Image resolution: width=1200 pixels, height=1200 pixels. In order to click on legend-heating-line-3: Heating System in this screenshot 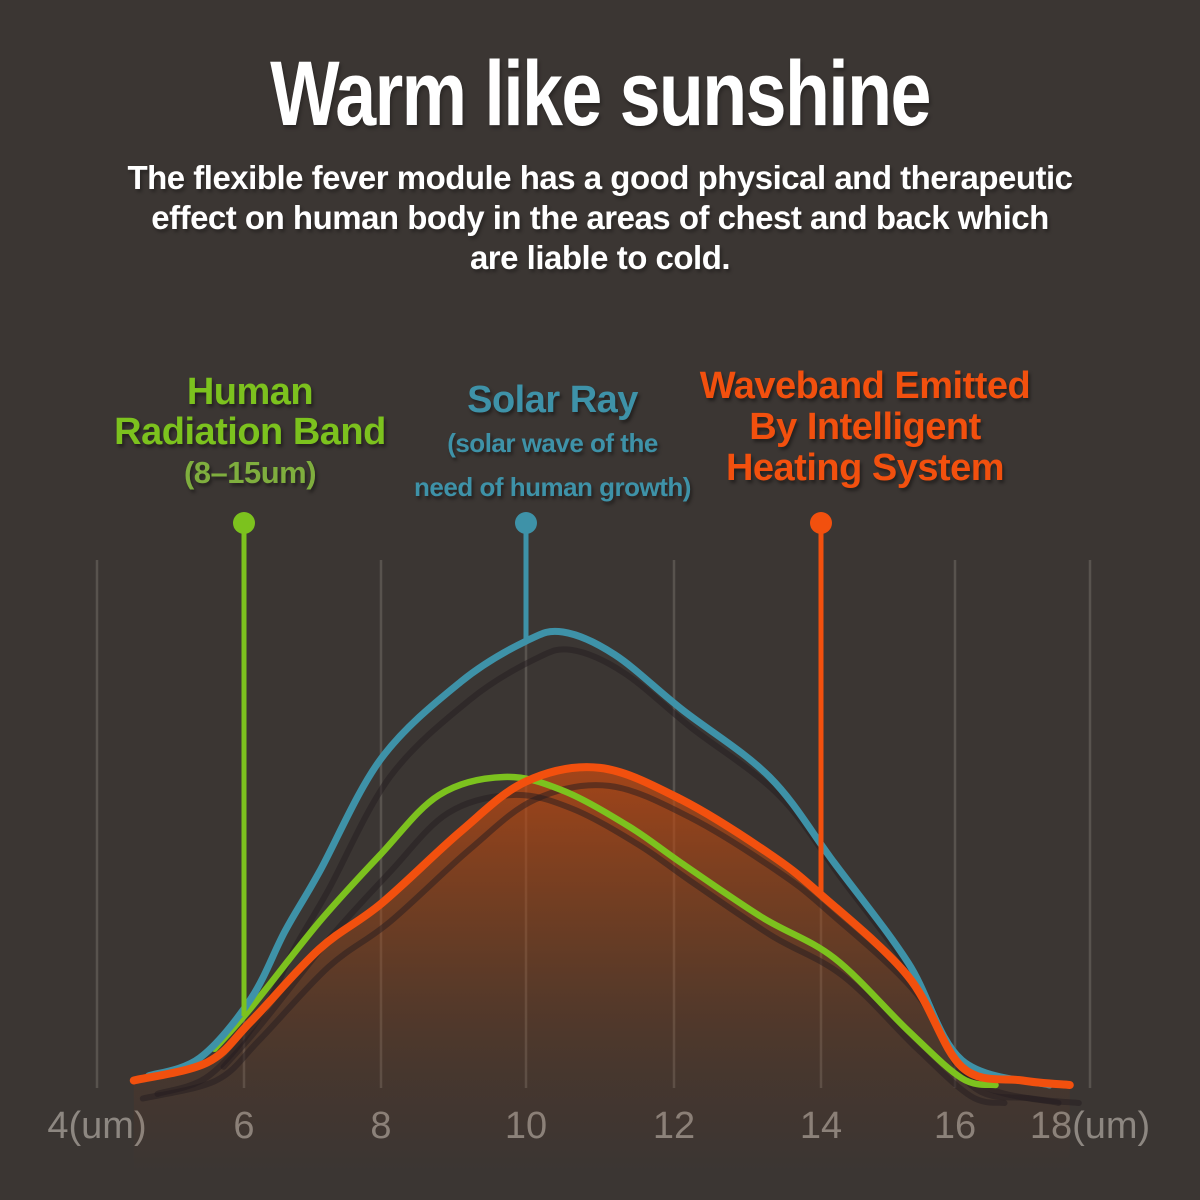, I will do `click(865, 468)`.